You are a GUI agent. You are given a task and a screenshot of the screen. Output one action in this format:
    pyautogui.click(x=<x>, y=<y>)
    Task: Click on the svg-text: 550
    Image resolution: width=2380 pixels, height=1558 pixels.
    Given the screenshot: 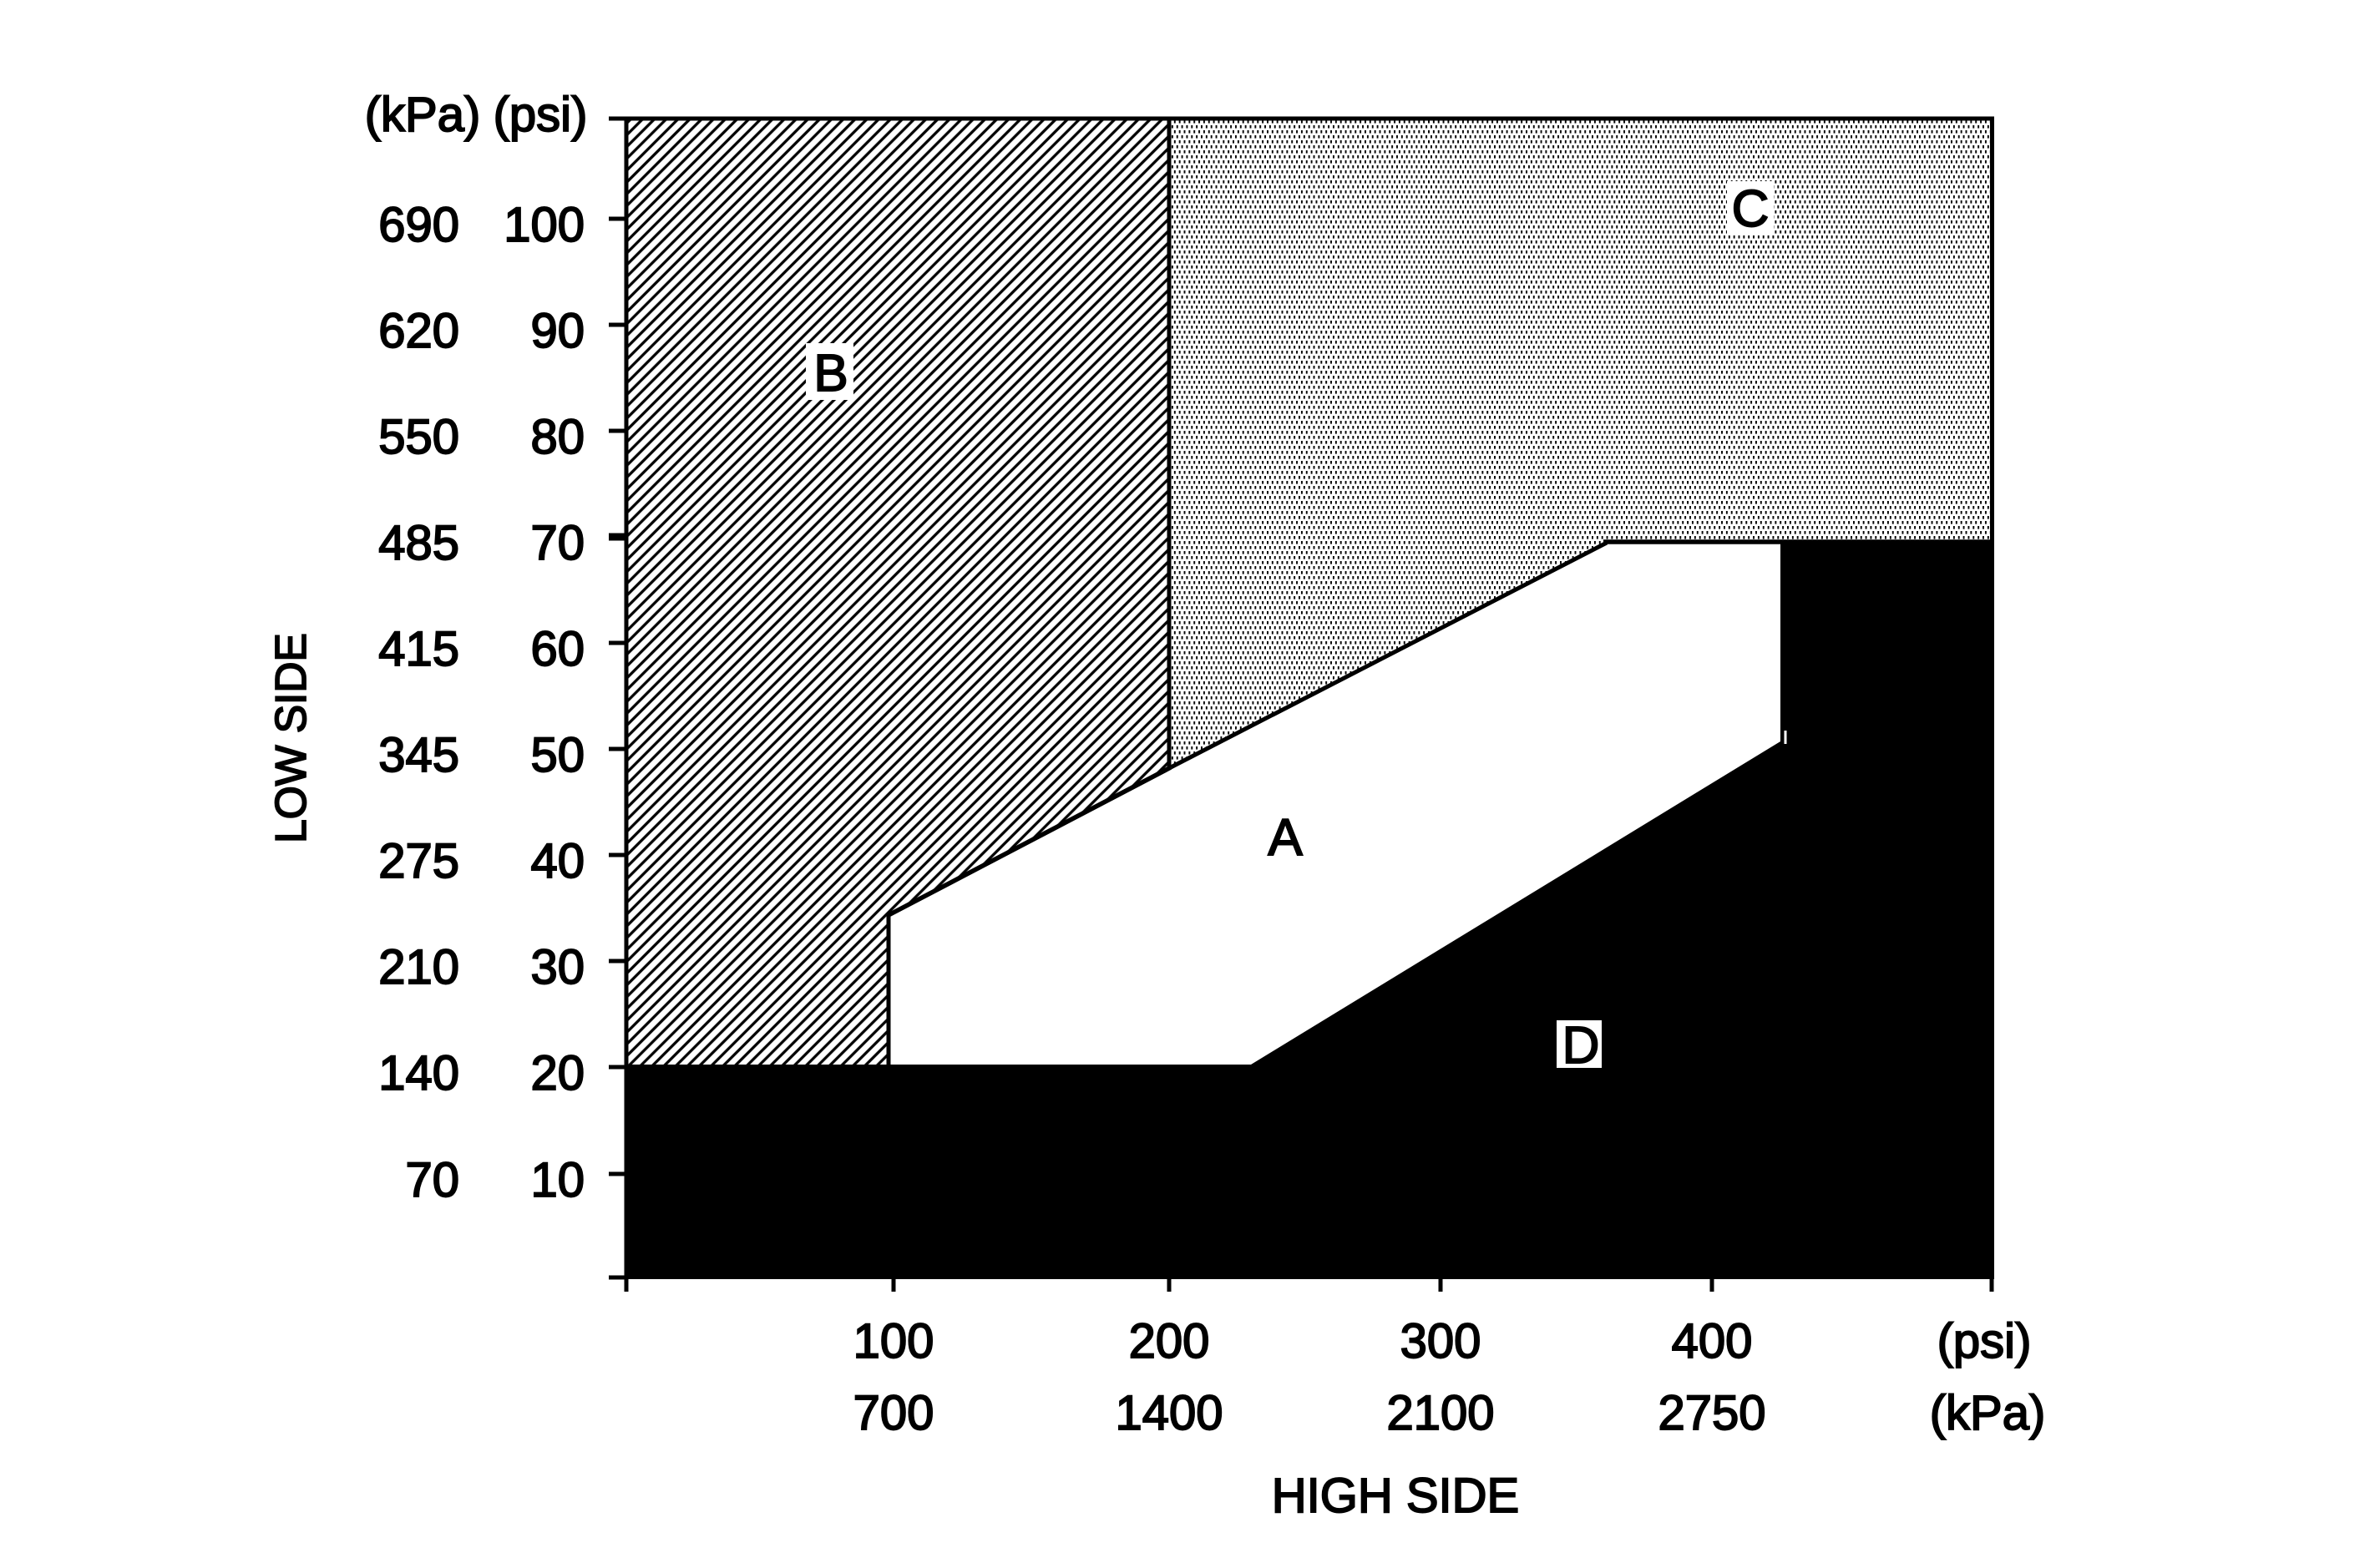 What is the action you would take?
    pyautogui.click(x=418, y=437)
    